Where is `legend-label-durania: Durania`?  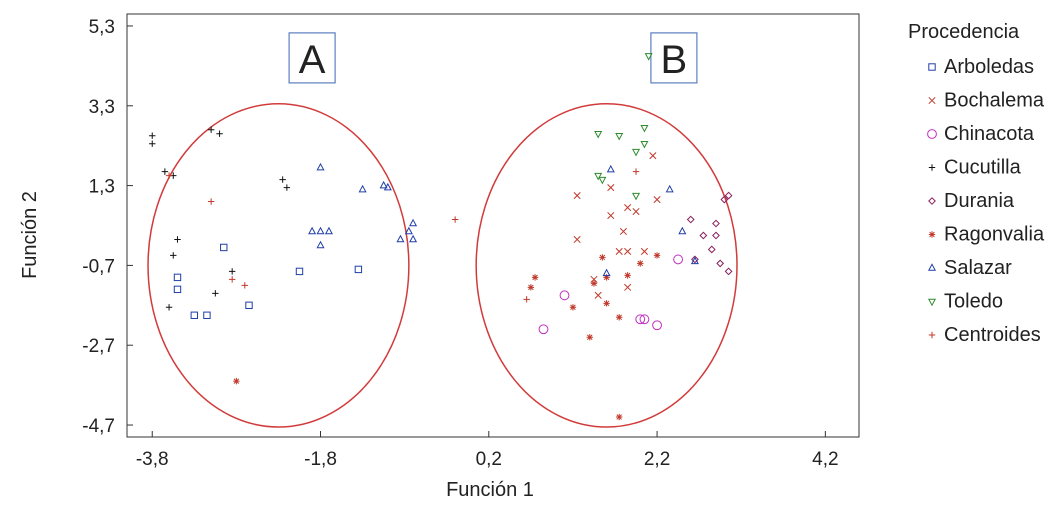
legend-label-durania: Durania is located at coordinates (979, 201).